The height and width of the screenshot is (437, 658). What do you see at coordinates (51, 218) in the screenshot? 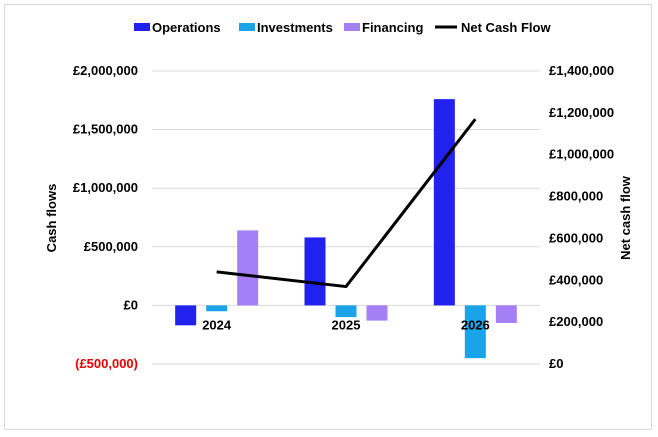
I see `y-axis-title: Cash flows` at bounding box center [51, 218].